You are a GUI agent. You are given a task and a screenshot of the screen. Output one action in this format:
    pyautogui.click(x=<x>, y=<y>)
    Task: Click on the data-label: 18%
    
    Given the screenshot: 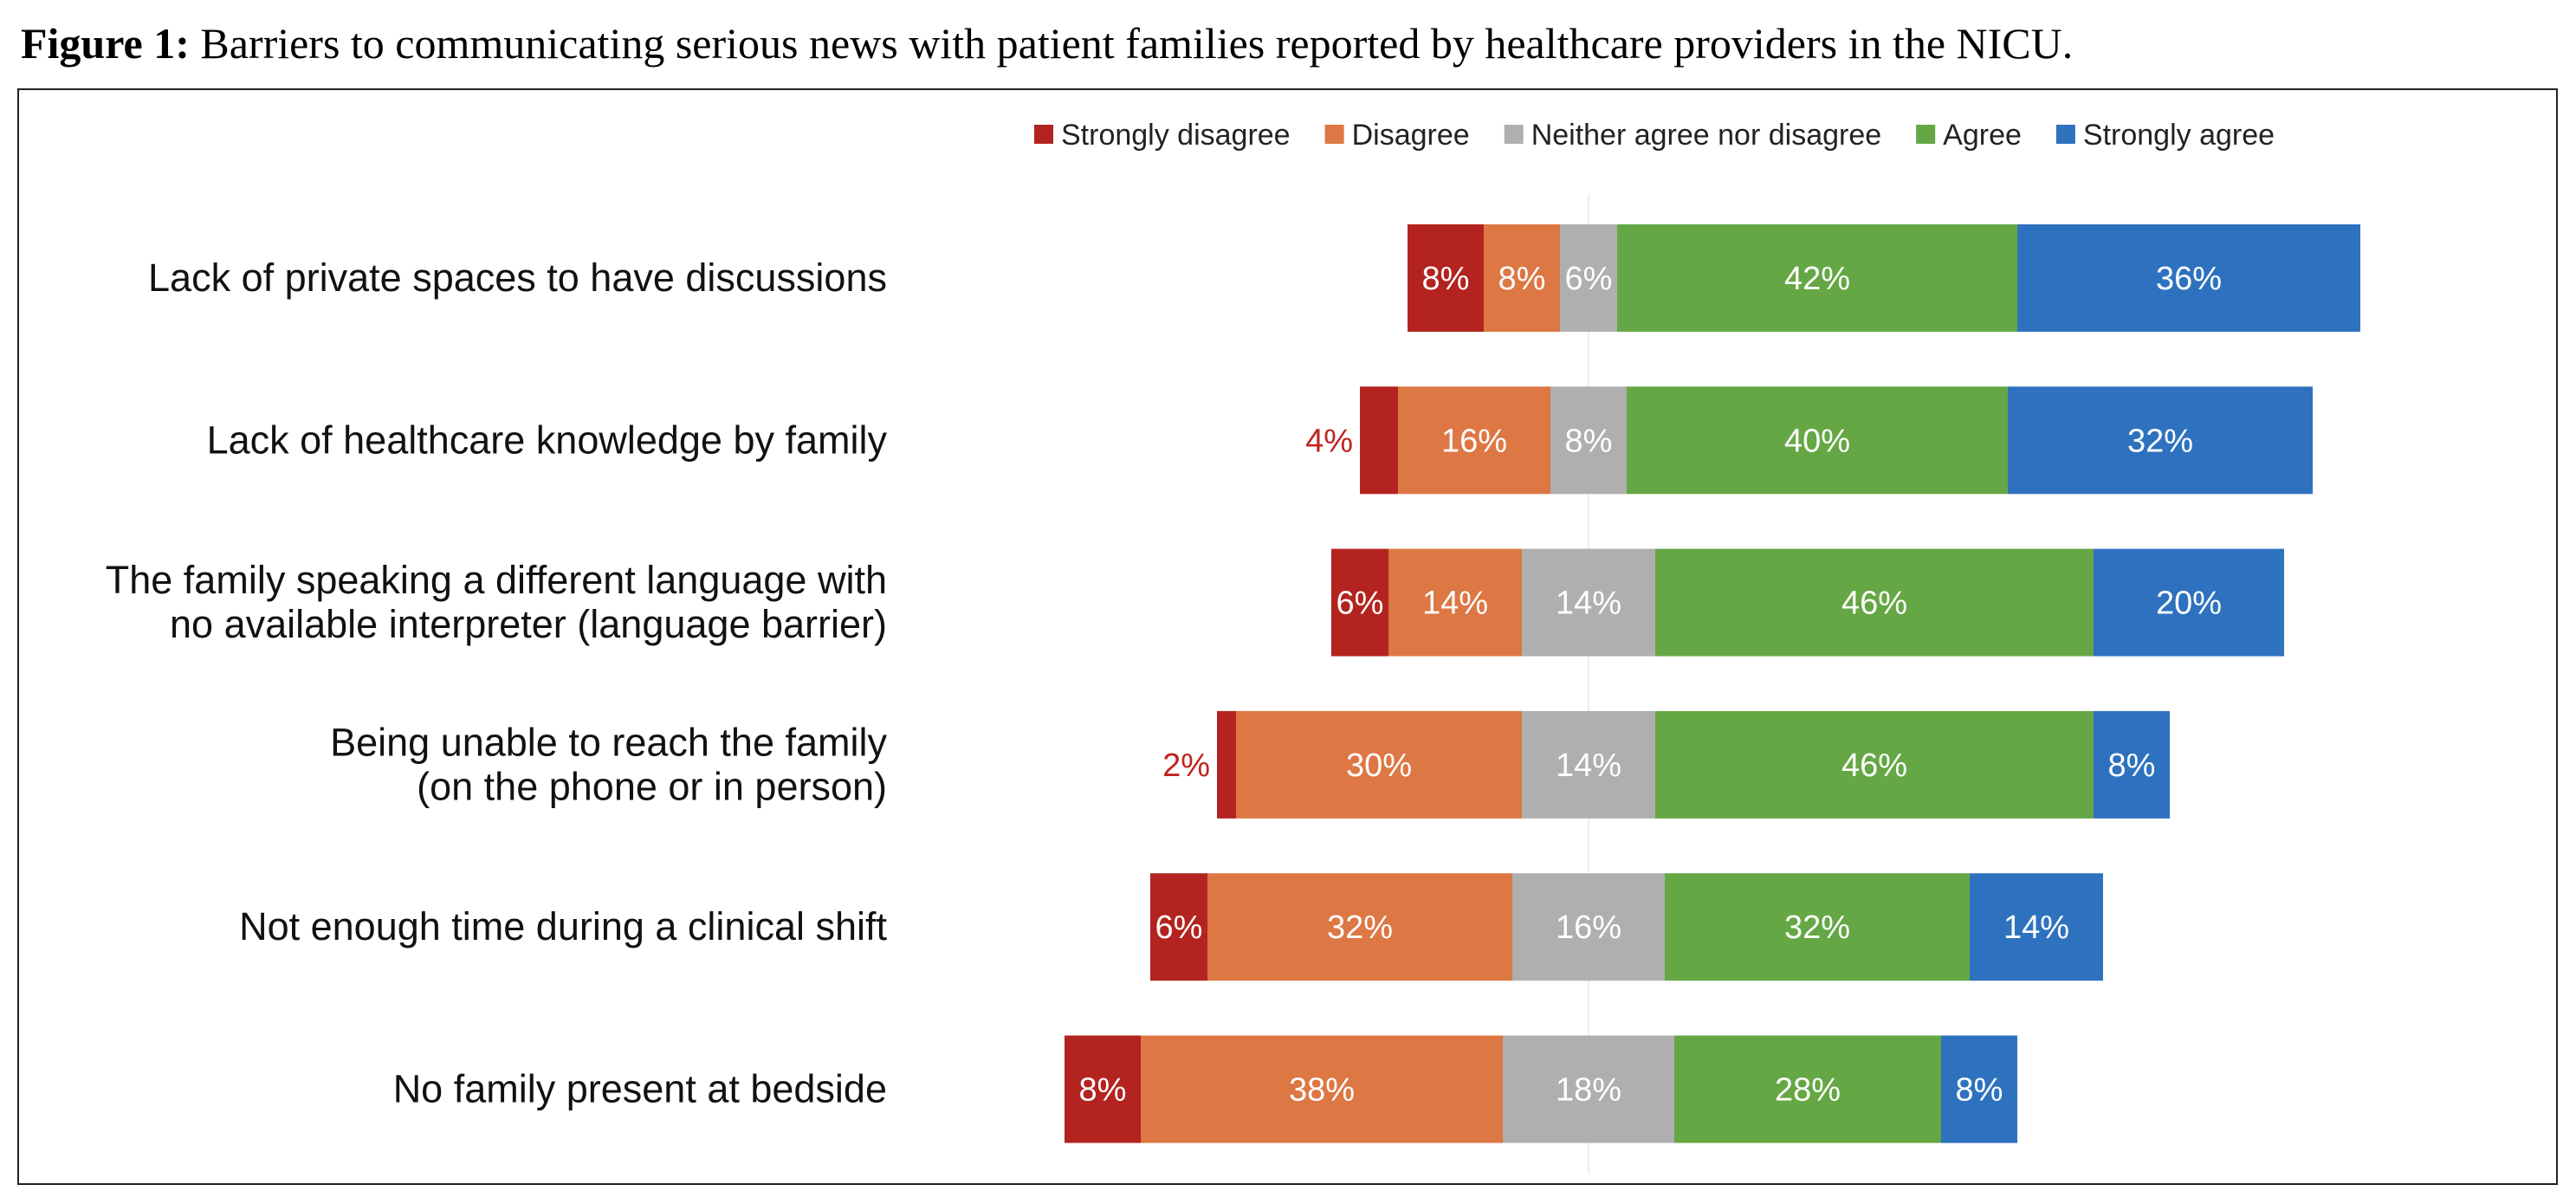 What is the action you would take?
    pyautogui.click(x=1588, y=1090)
    